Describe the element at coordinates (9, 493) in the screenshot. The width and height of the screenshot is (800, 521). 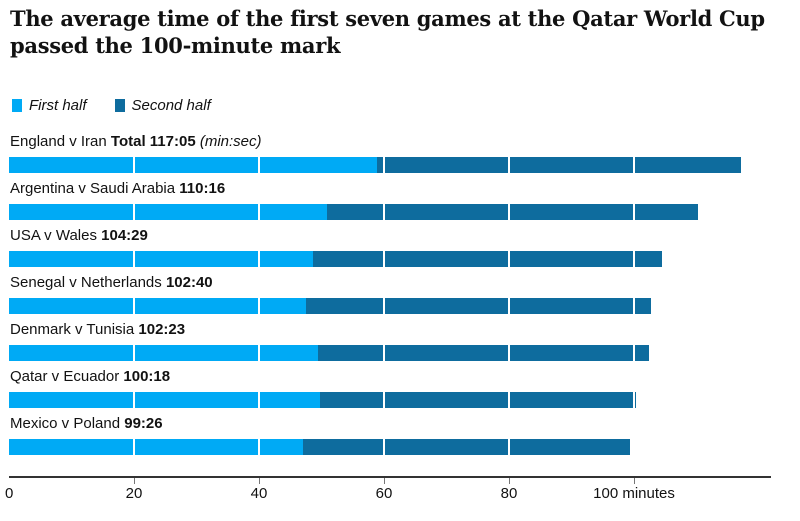
I see `axis-tick-label: 0` at that location.